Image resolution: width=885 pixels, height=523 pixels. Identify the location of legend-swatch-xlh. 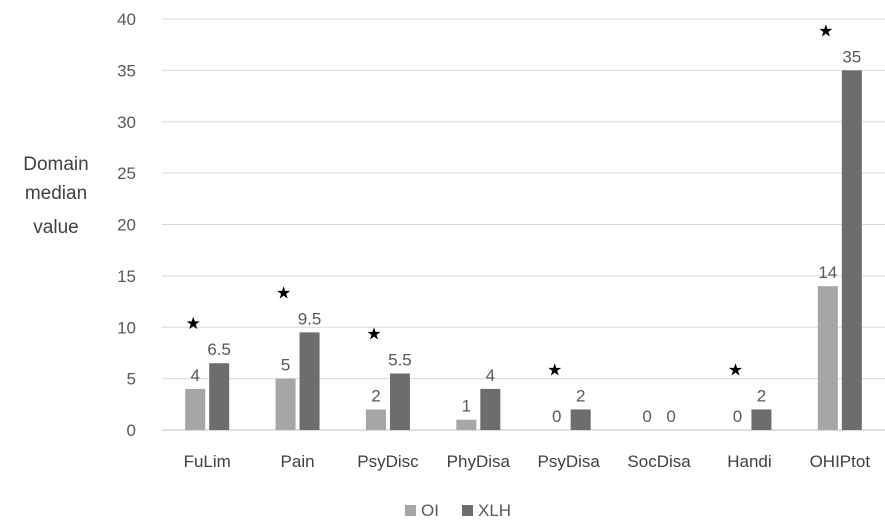
(467, 510).